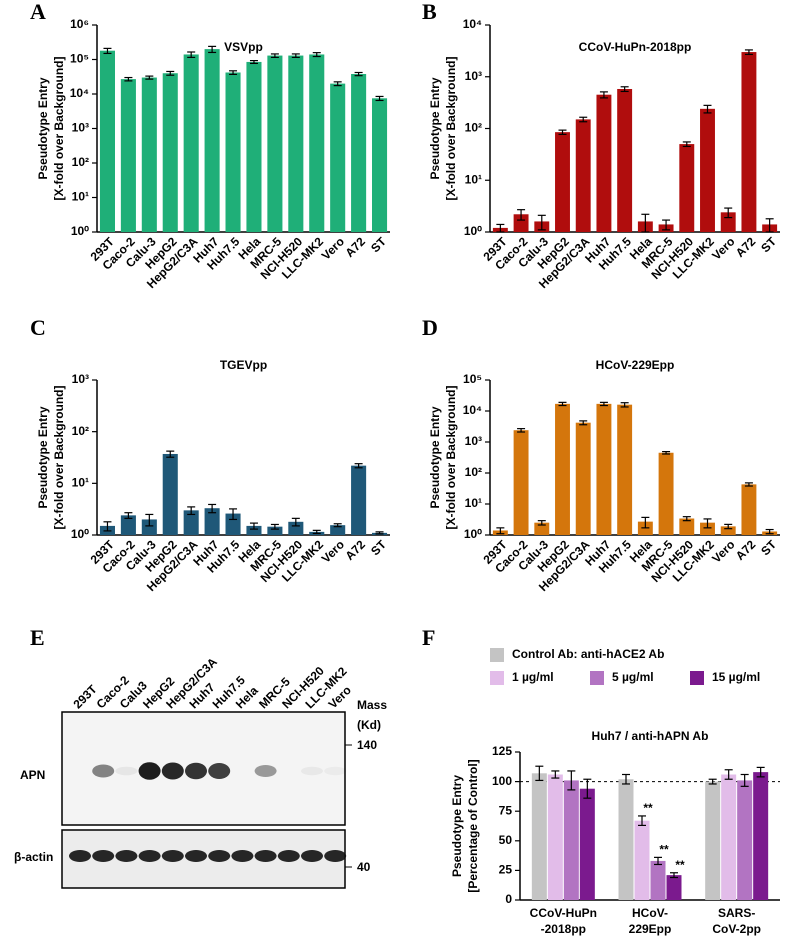 The height and width of the screenshot is (942, 787). What do you see at coordinates (364, 867) in the screenshot?
I see `mass-label: 40` at bounding box center [364, 867].